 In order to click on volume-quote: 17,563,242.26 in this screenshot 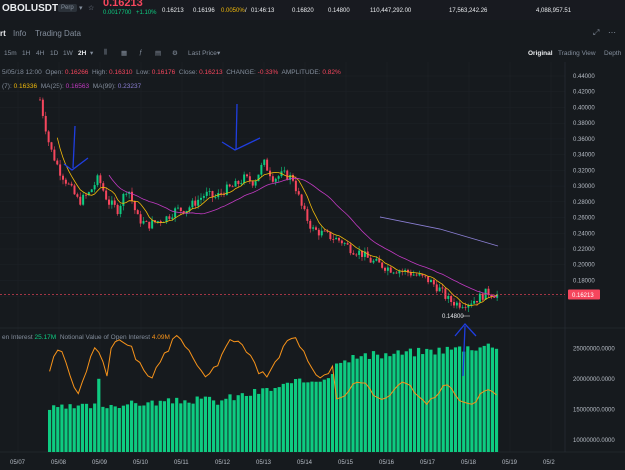, I will do `click(468, 11)`.